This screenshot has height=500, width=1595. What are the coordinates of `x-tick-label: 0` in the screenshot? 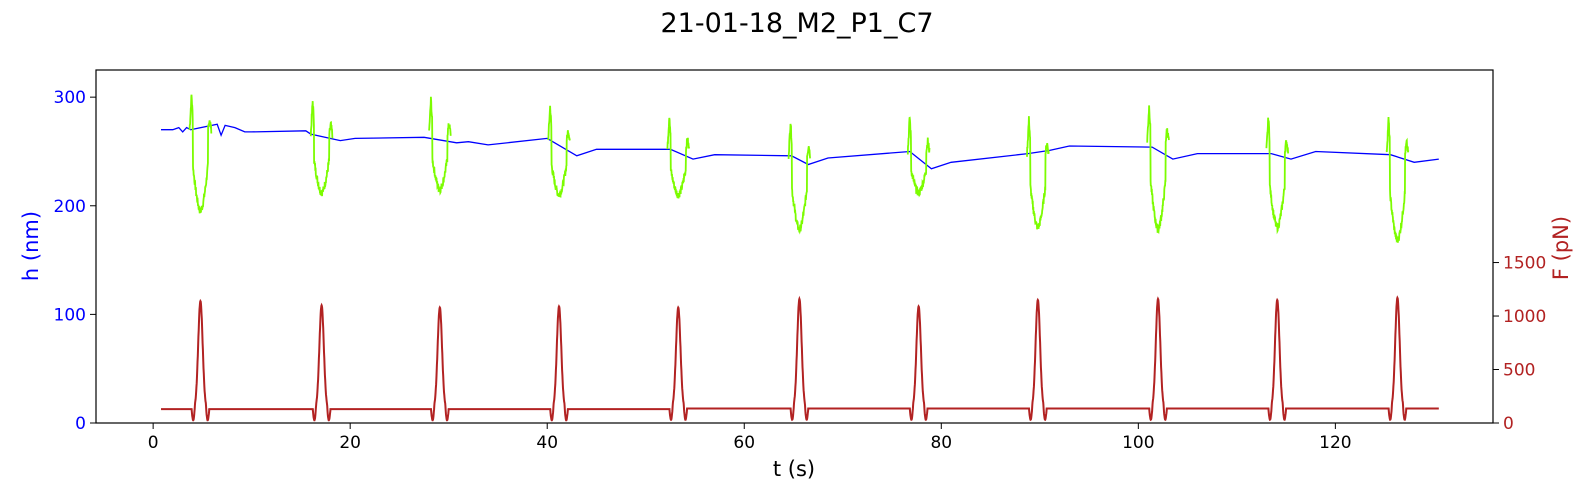 It's located at (153, 443).